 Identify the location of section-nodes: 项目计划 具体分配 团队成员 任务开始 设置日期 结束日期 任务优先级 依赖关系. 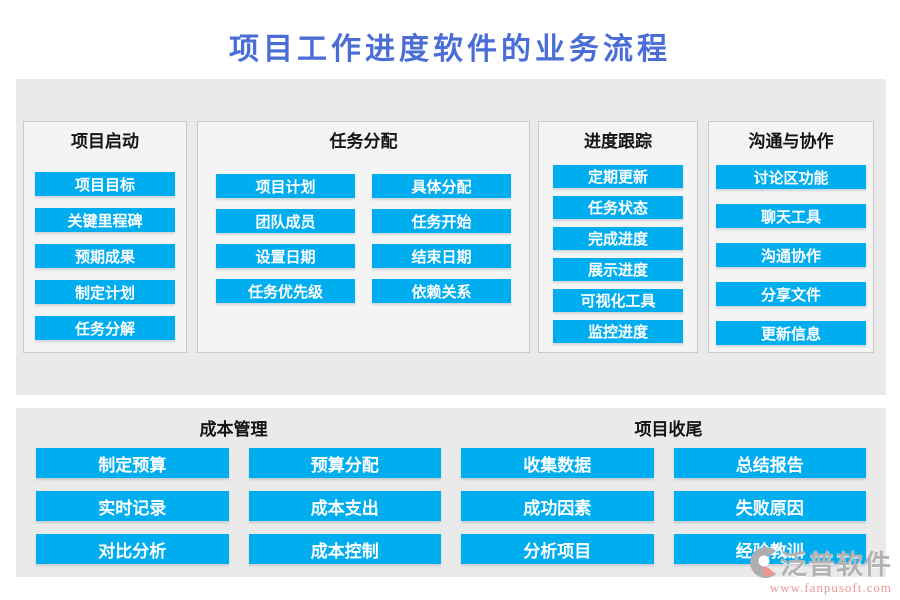
(363, 238).